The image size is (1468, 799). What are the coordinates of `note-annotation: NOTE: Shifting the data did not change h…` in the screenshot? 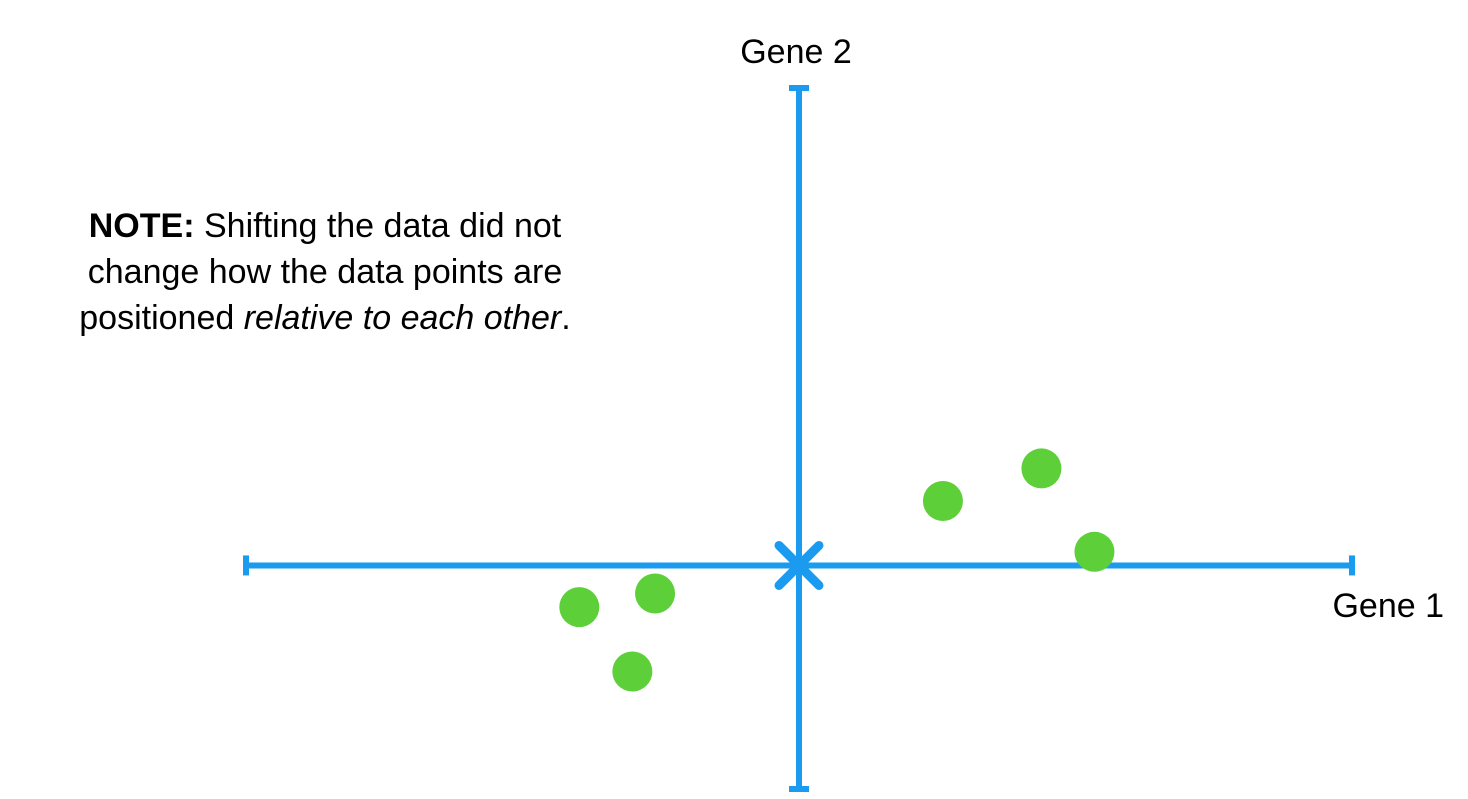 It's located at (325, 272).